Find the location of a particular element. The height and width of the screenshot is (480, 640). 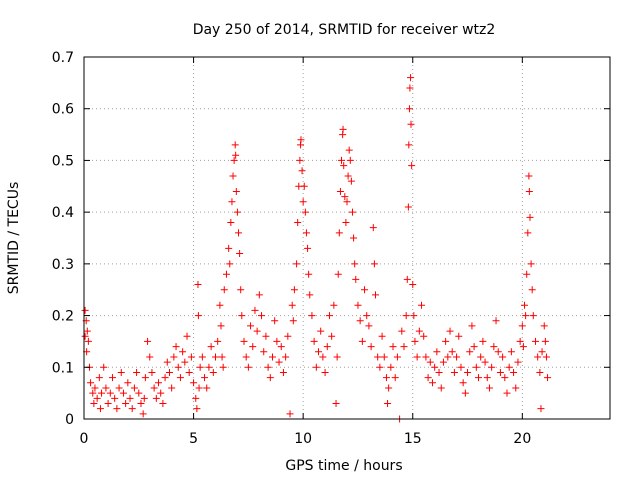

x-tick-label: 20 is located at coordinates (522, 439).